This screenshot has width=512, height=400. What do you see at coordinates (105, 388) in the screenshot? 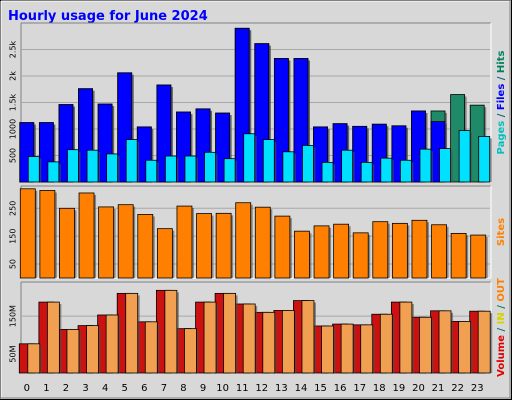
I see `x-tick-label: 4` at bounding box center [105, 388].